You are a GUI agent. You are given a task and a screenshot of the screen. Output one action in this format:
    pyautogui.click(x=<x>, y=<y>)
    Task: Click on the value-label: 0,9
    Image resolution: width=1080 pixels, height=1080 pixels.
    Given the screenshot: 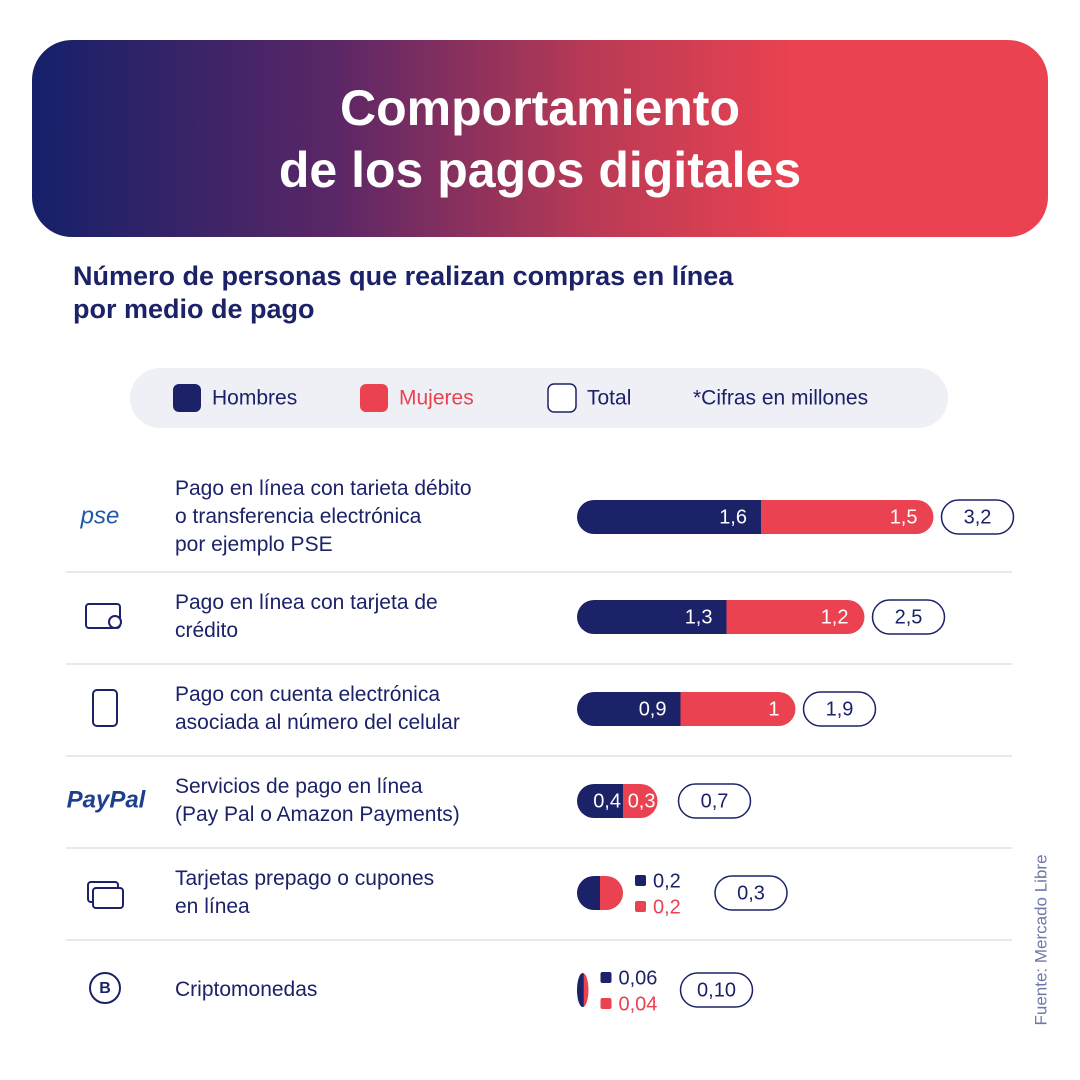 What is the action you would take?
    pyautogui.click(x=653, y=709)
    